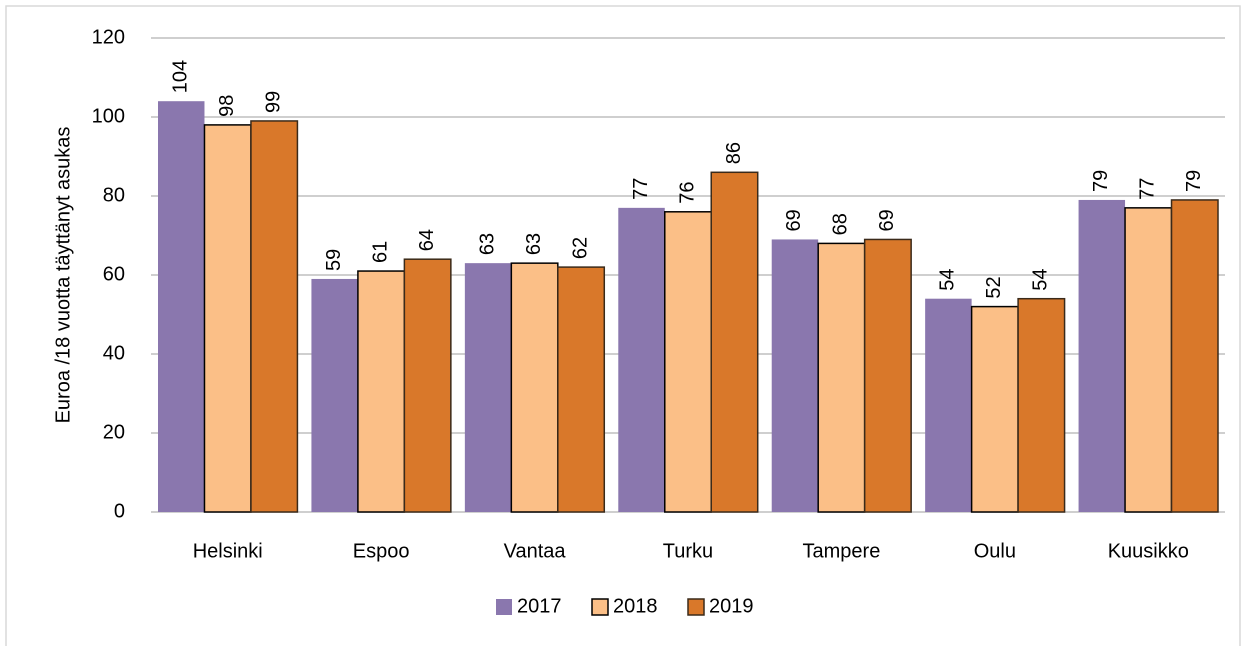 This screenshot has height=646, width=1249. I want to click on data-label: 52, so click(994, 287).